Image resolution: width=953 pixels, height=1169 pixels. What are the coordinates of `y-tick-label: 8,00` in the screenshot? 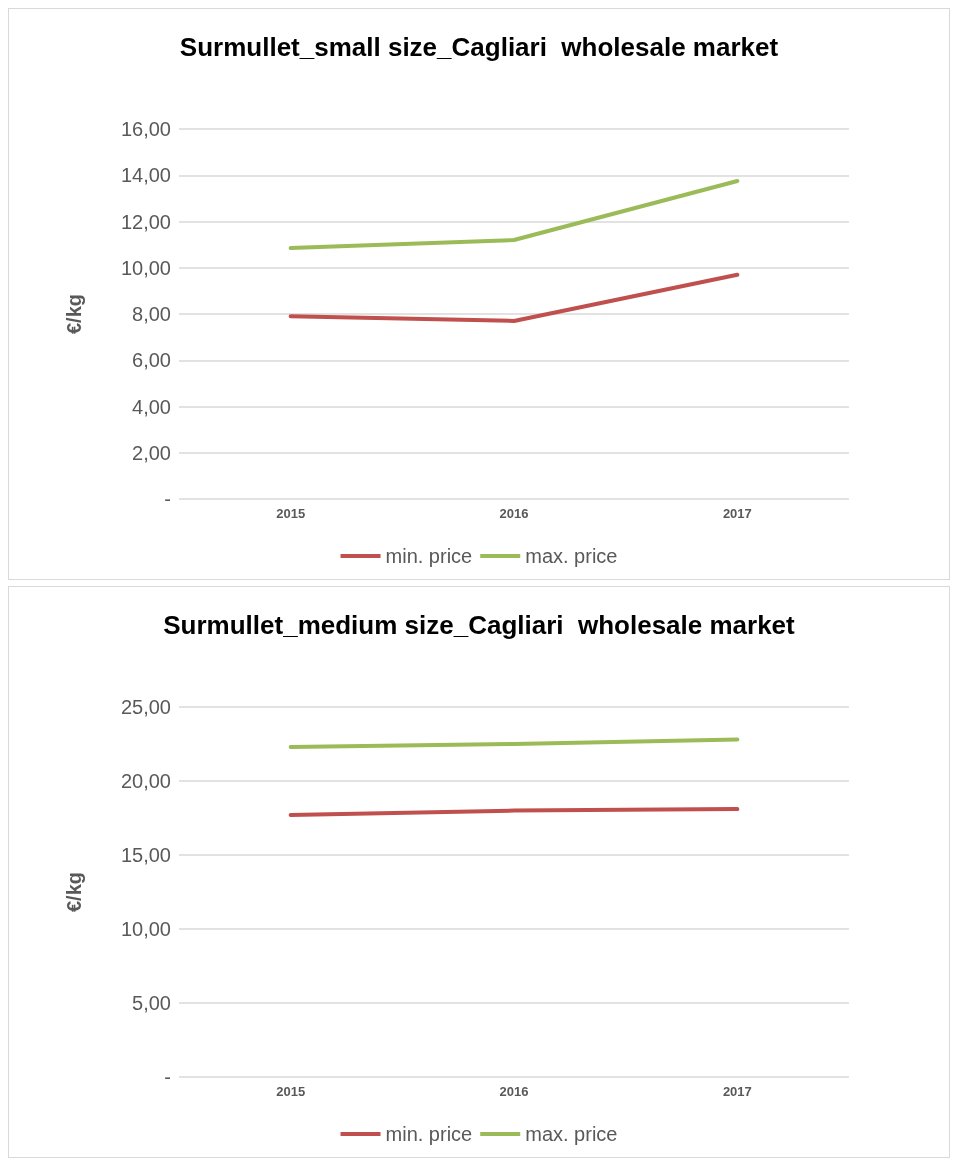 It's located at (151, 314).